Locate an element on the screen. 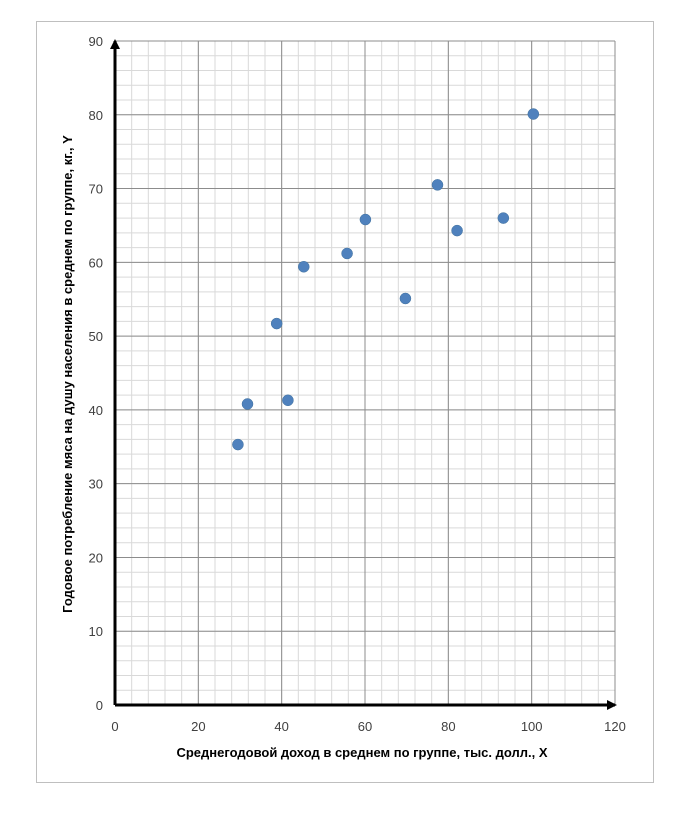 The image size is (676, 817). y-tick-label: 80 is located at coordinates (96, 115).